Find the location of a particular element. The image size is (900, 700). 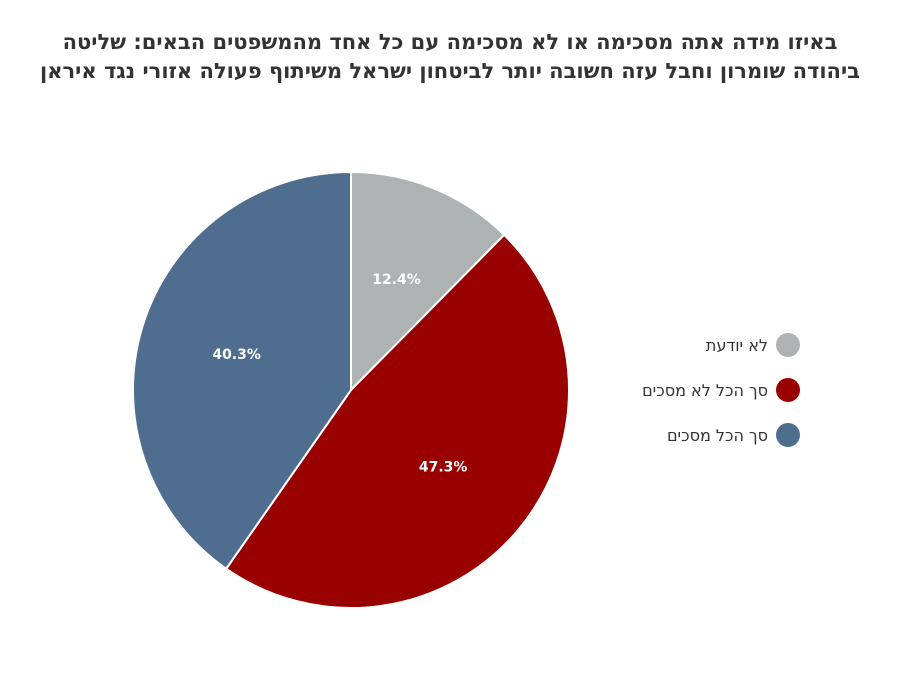

legend-label: סך הכל מסכים is located at coordinates (717, 435).